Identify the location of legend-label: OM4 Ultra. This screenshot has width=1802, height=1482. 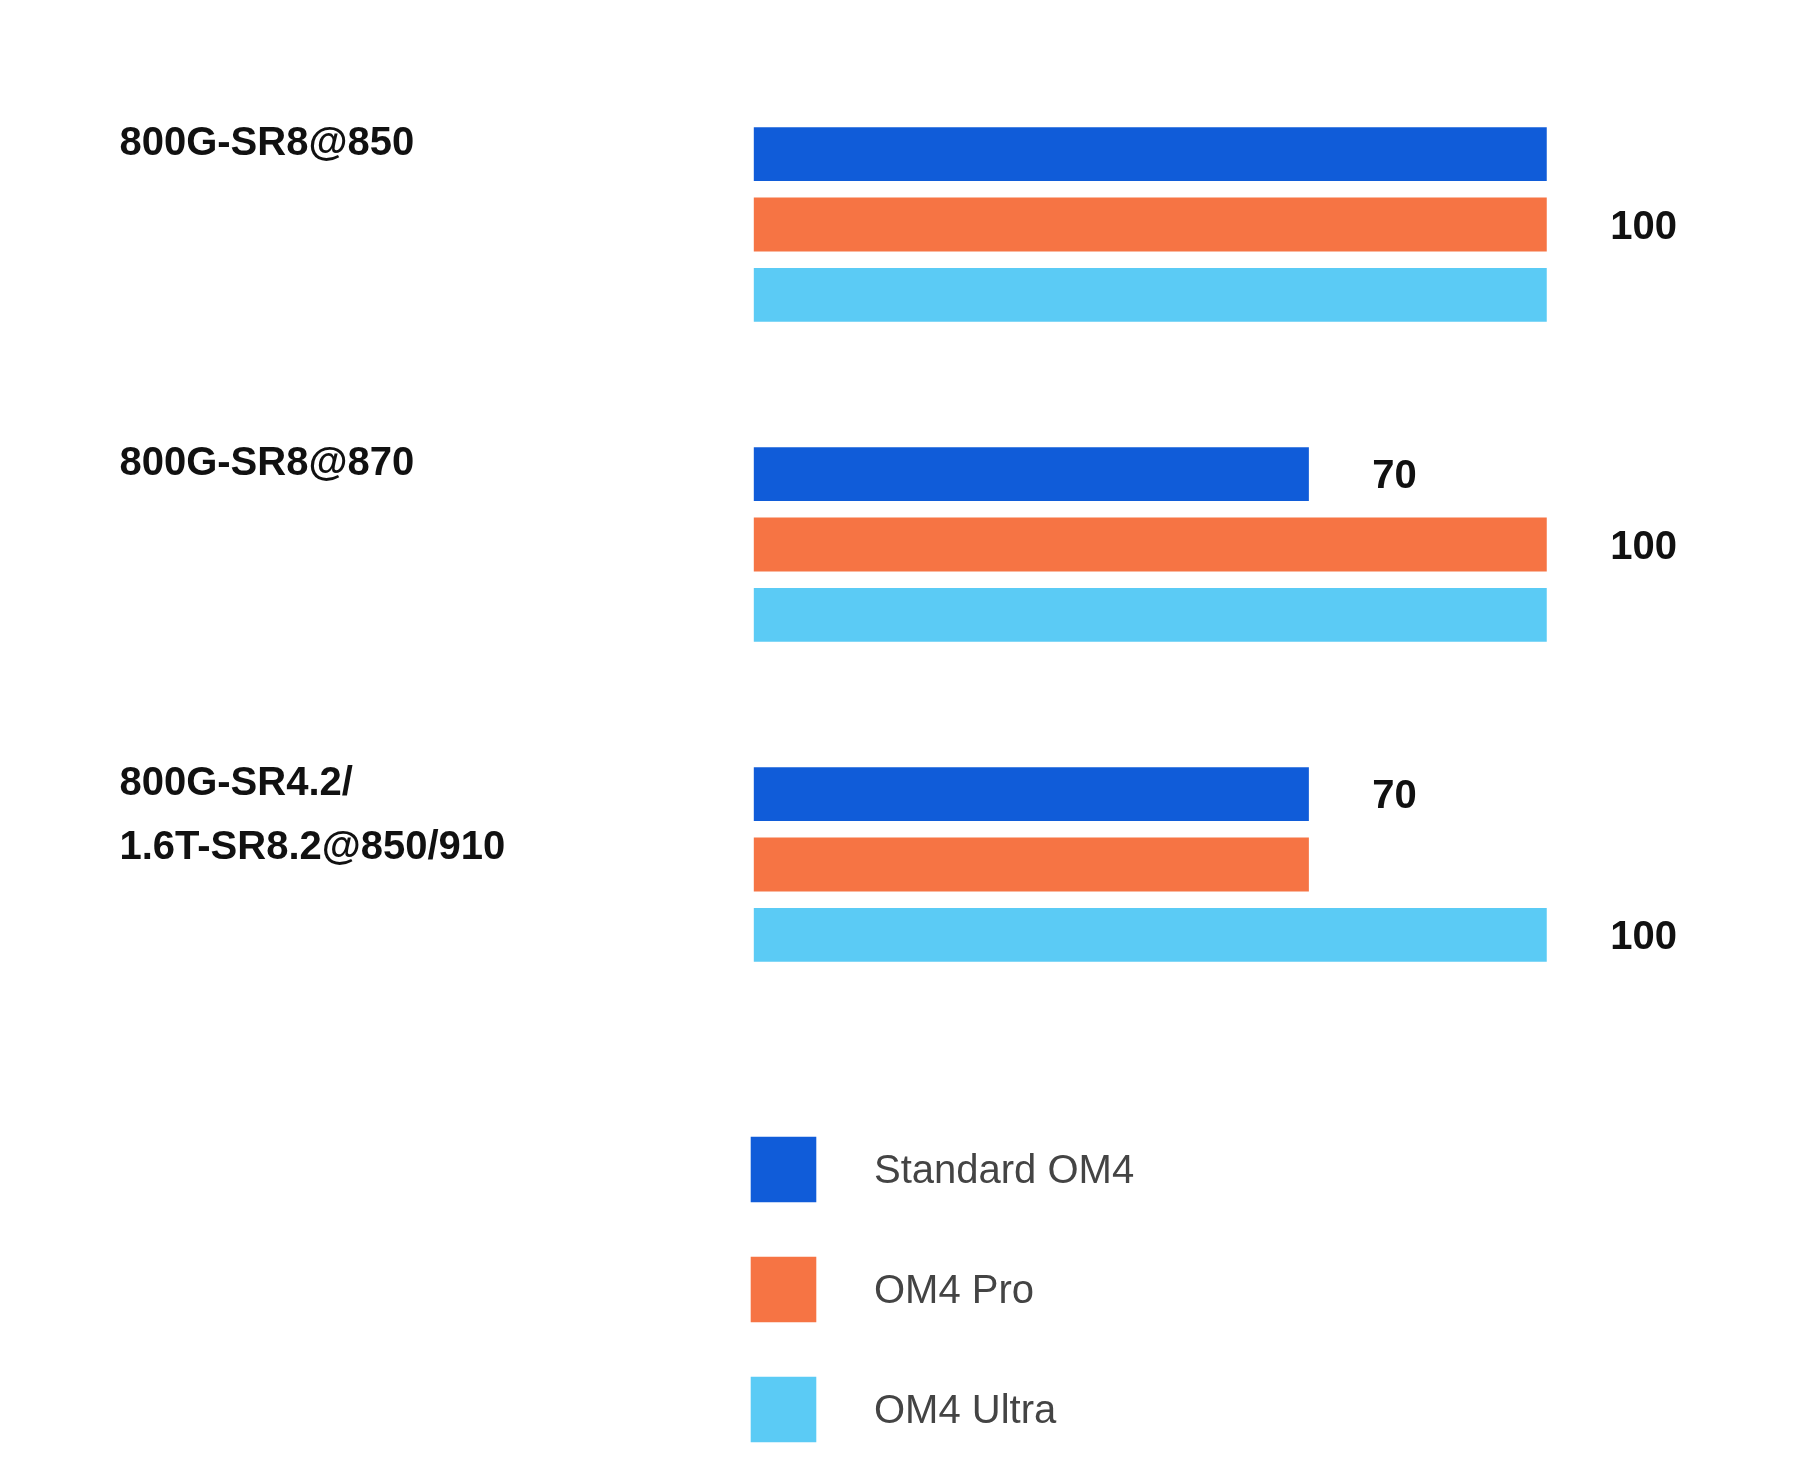
(965, 1409).